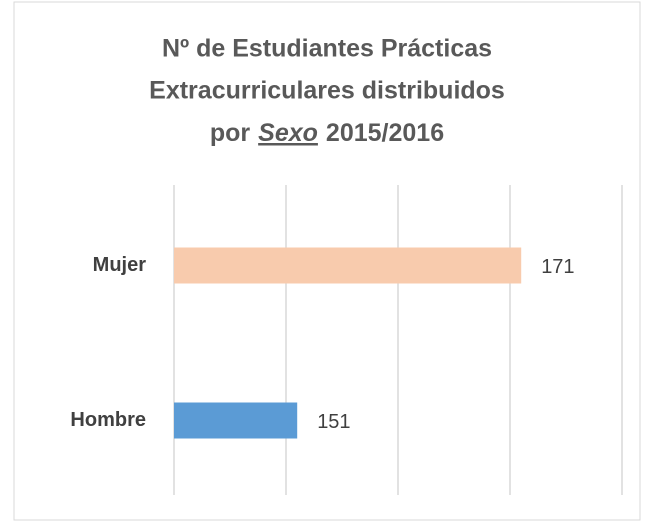  Describe the element at coordinates (108, 420) in the screenshot. I see `y-tick-label: Hombre` at that location.